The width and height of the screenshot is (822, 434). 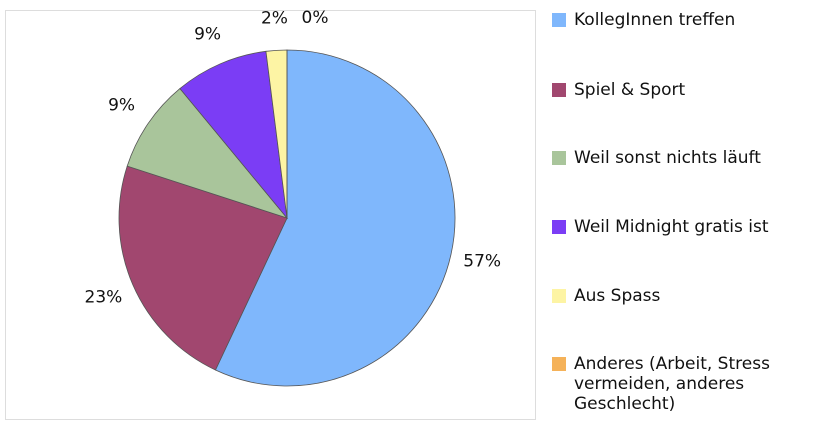 I want to click on slice-label: 57%, so click(x=482, y=262).